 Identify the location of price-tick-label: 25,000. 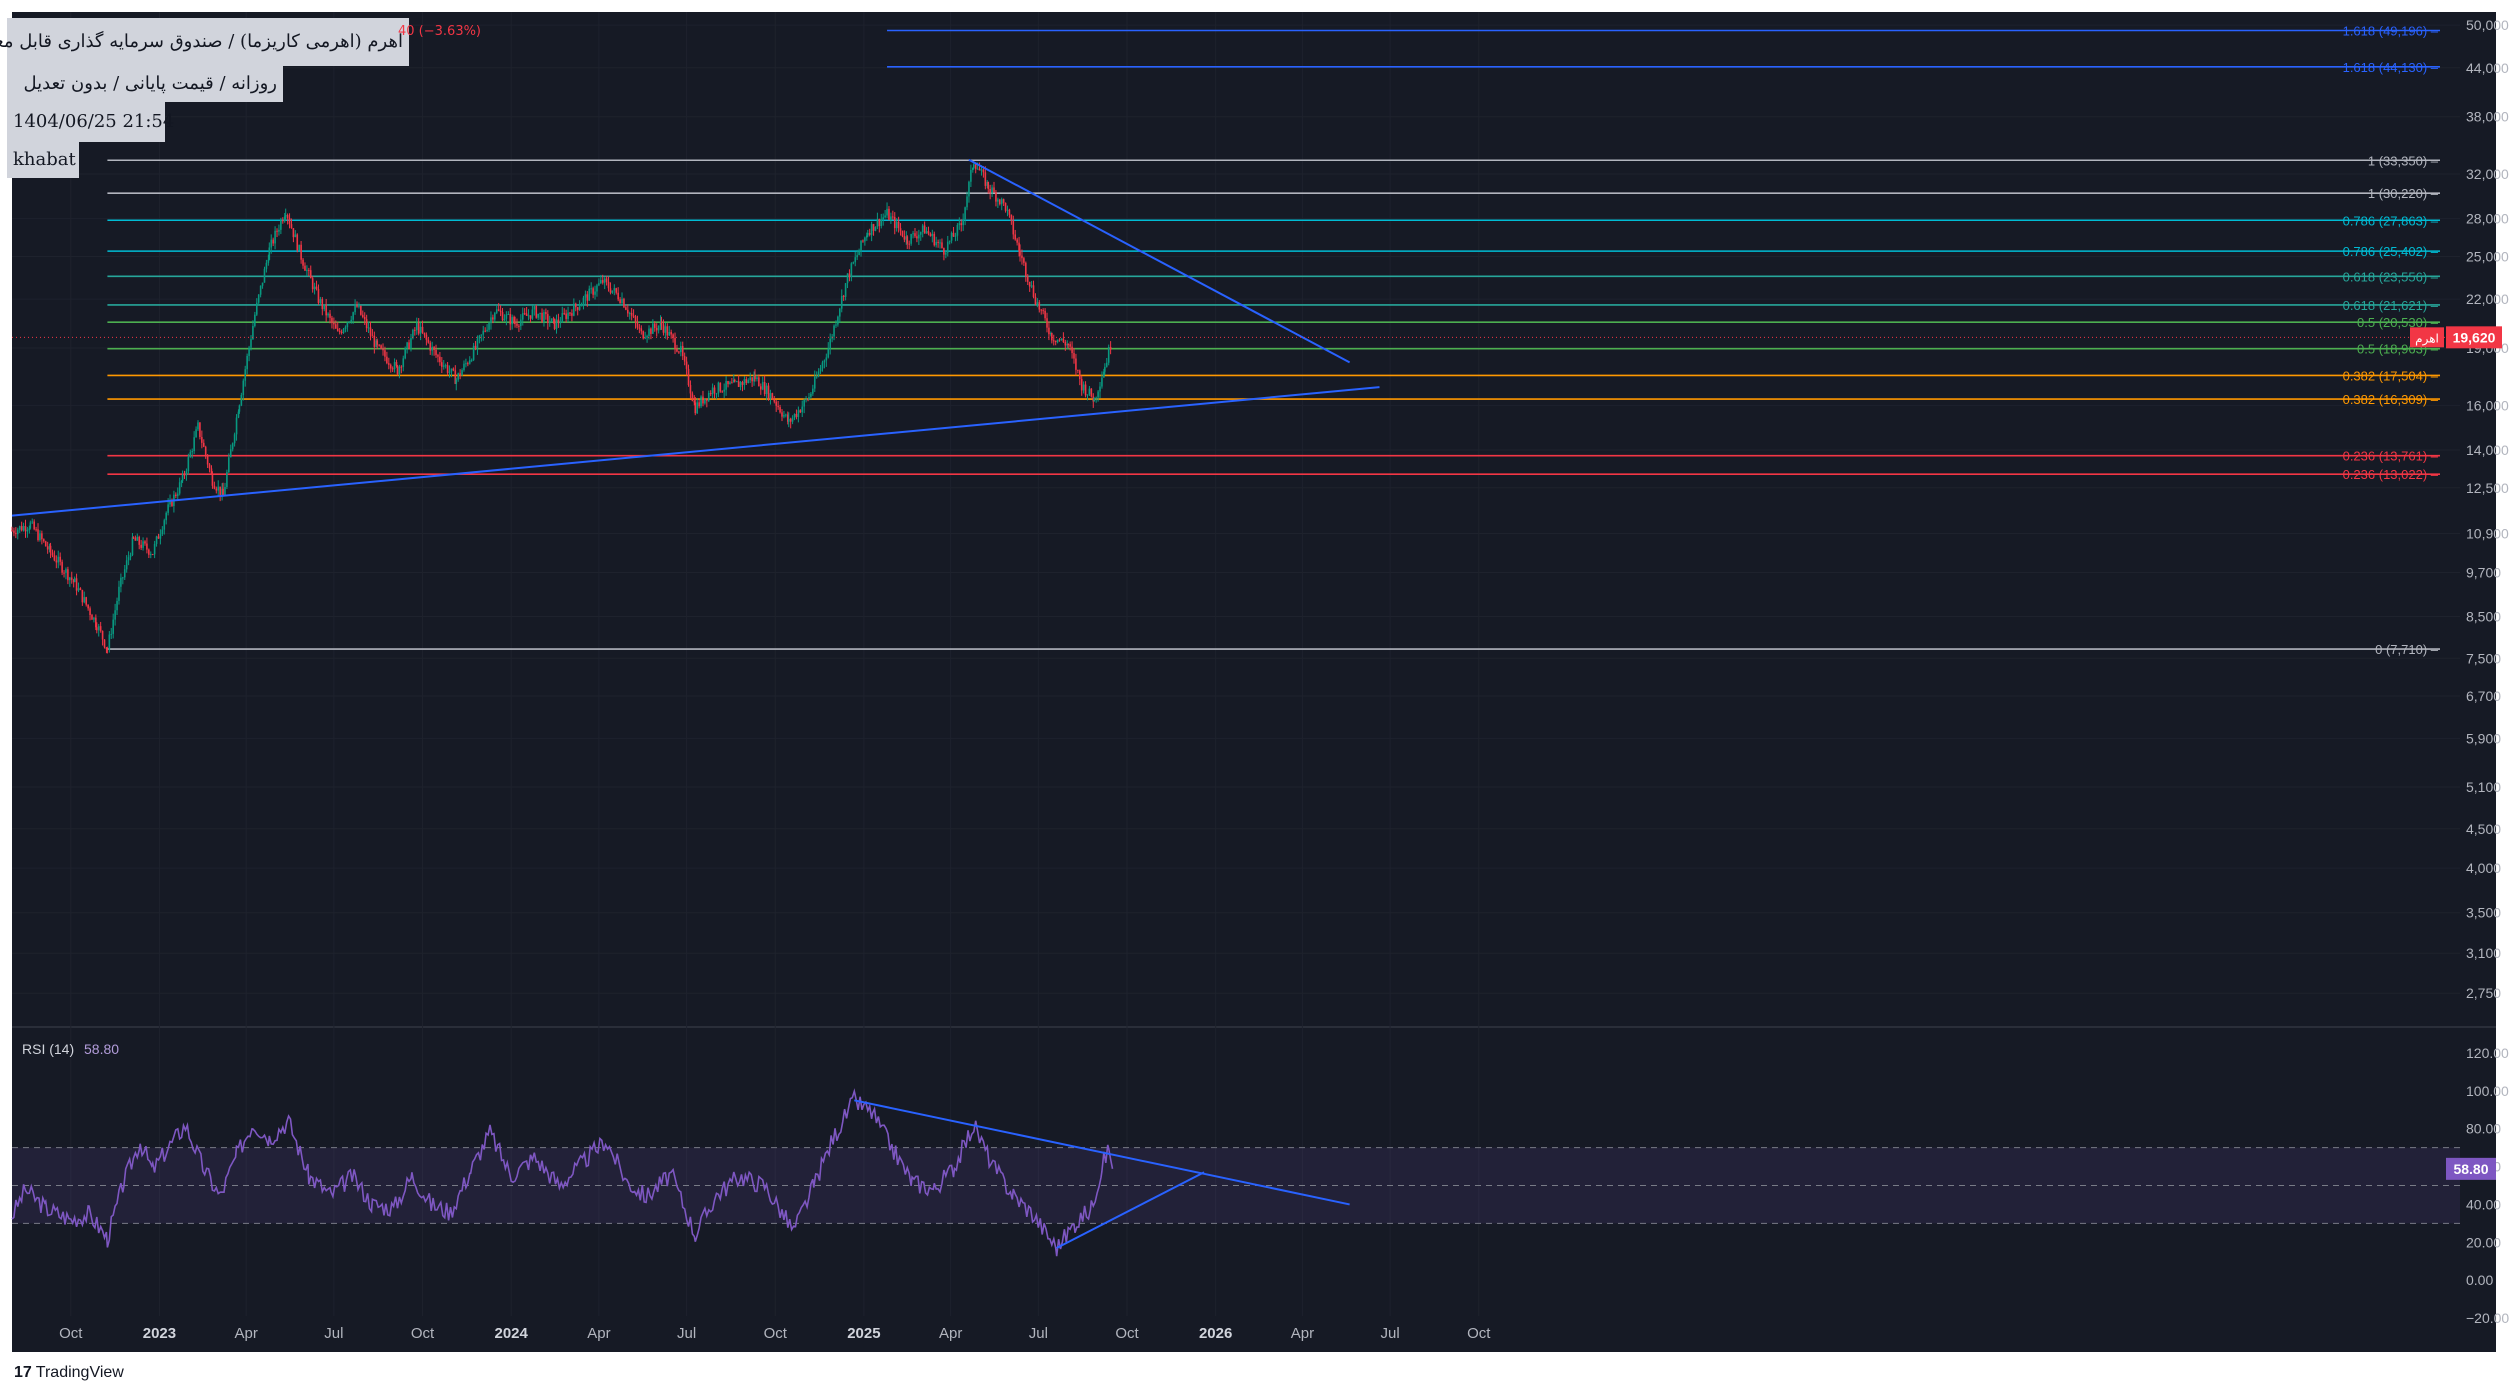
(2487, 256).